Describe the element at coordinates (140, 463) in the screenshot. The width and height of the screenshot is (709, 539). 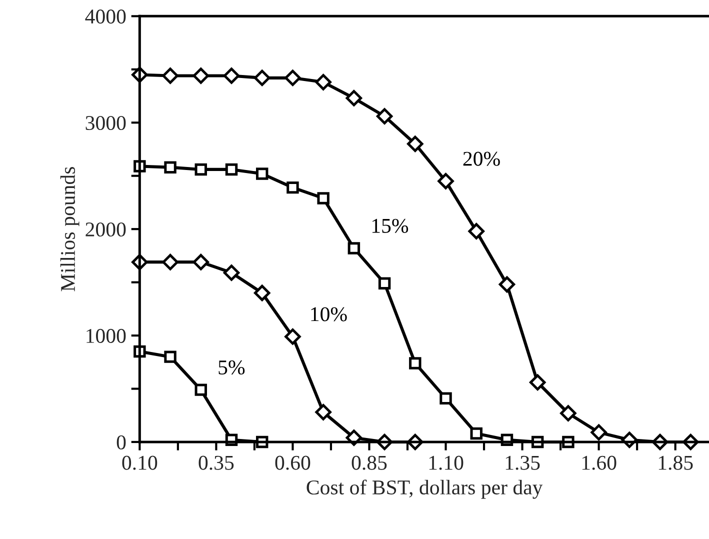
I see `x-tick-label: 0.10` at that location.